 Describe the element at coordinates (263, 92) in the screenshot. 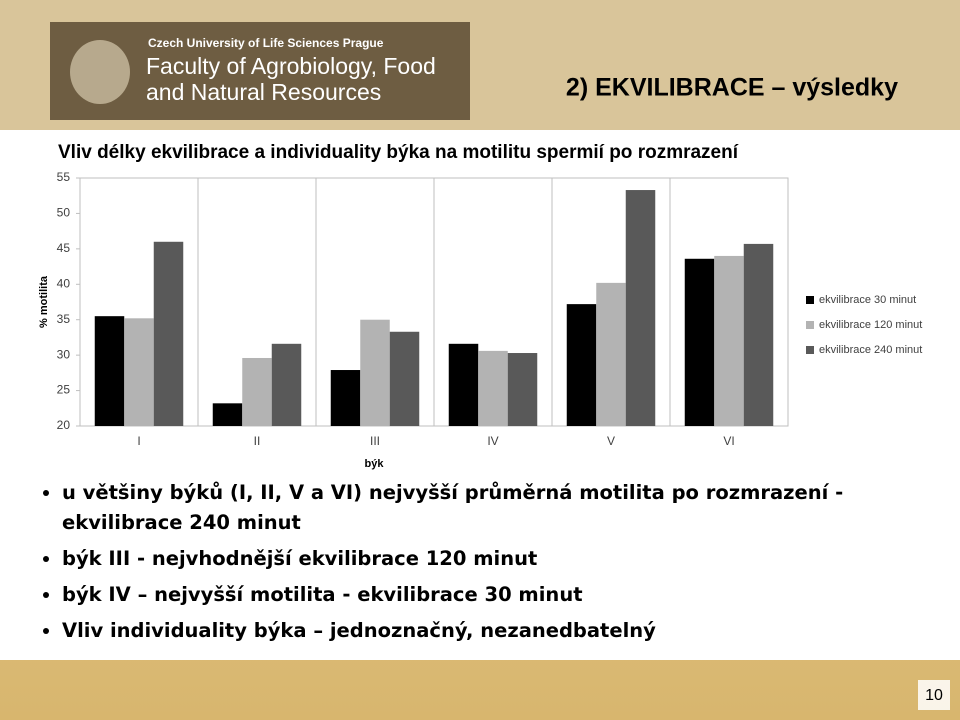

I see `faculty: and Natural Resources` at that location.